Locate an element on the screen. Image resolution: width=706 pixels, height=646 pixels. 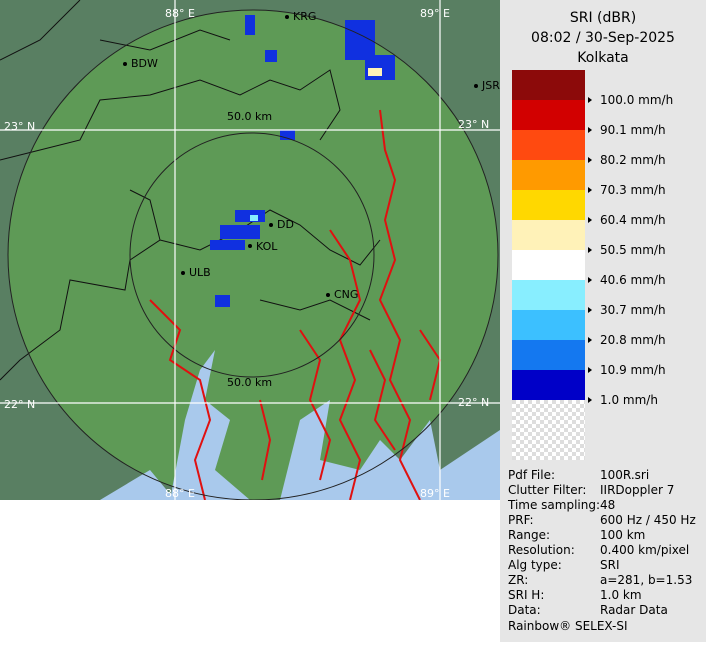
info-label: Range: is located at coordinates (529, 535).